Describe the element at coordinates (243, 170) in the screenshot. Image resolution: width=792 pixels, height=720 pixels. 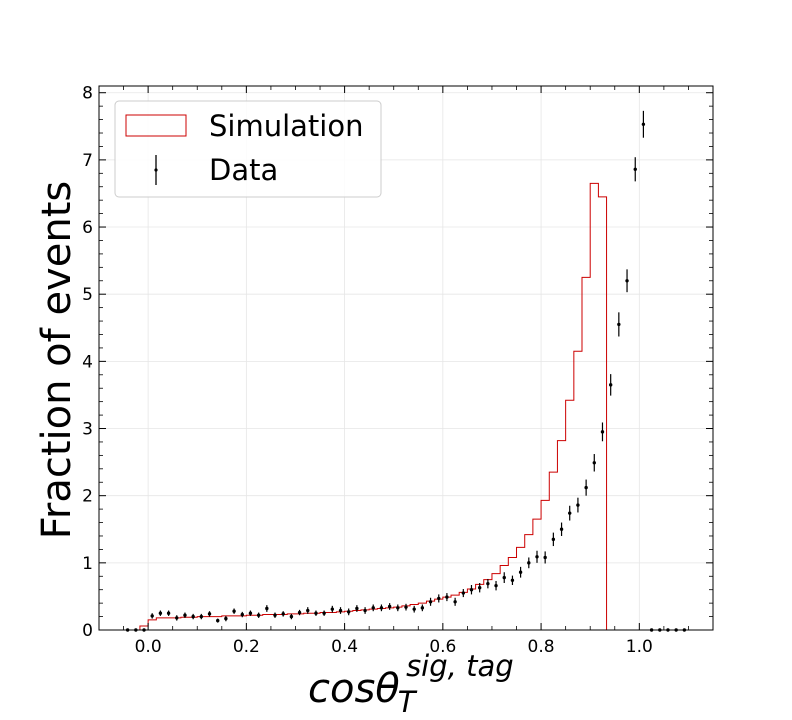
I see `legend-data-label: Data` at that location.